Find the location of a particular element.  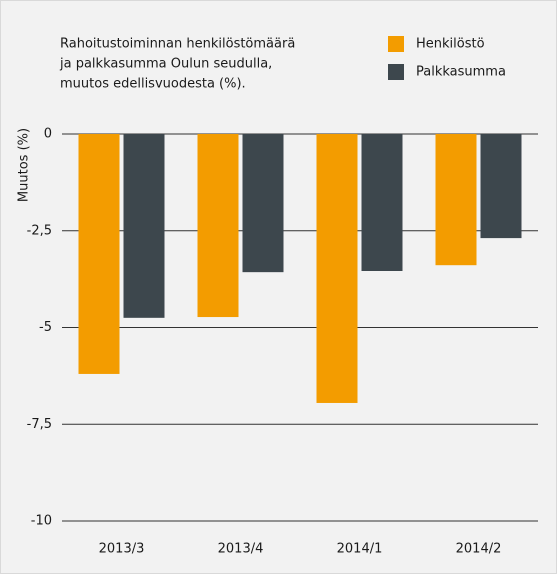

y-tick-label: 0 is located at coordinates (48, 134).